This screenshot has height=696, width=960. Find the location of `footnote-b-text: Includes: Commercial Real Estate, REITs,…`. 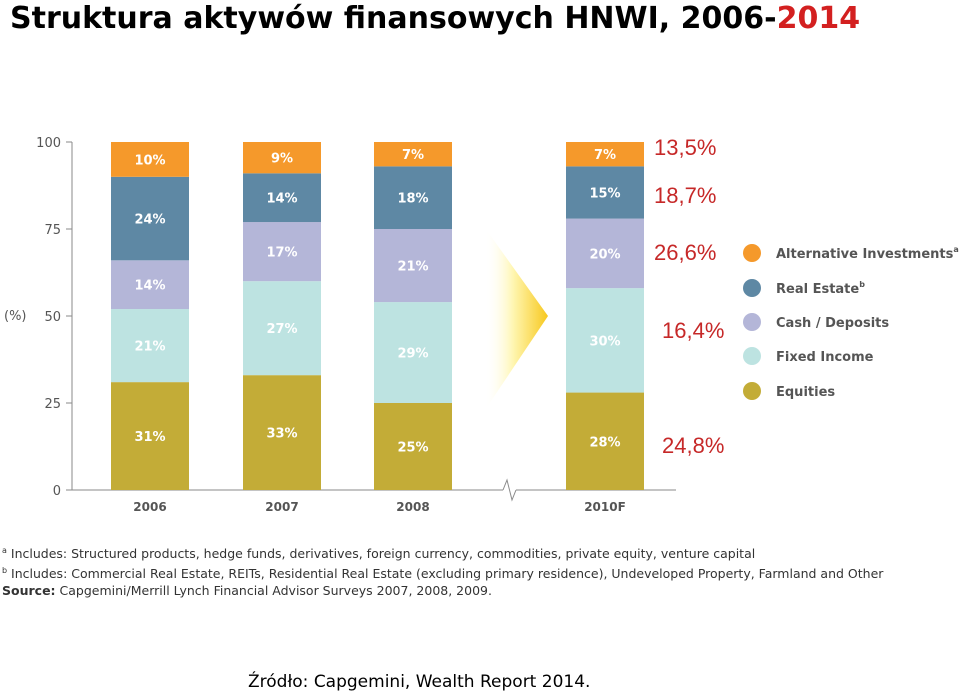

footnote-b-text: Includes: Commercial Real Estate, REITs,… is located at coordinates (445, 574).